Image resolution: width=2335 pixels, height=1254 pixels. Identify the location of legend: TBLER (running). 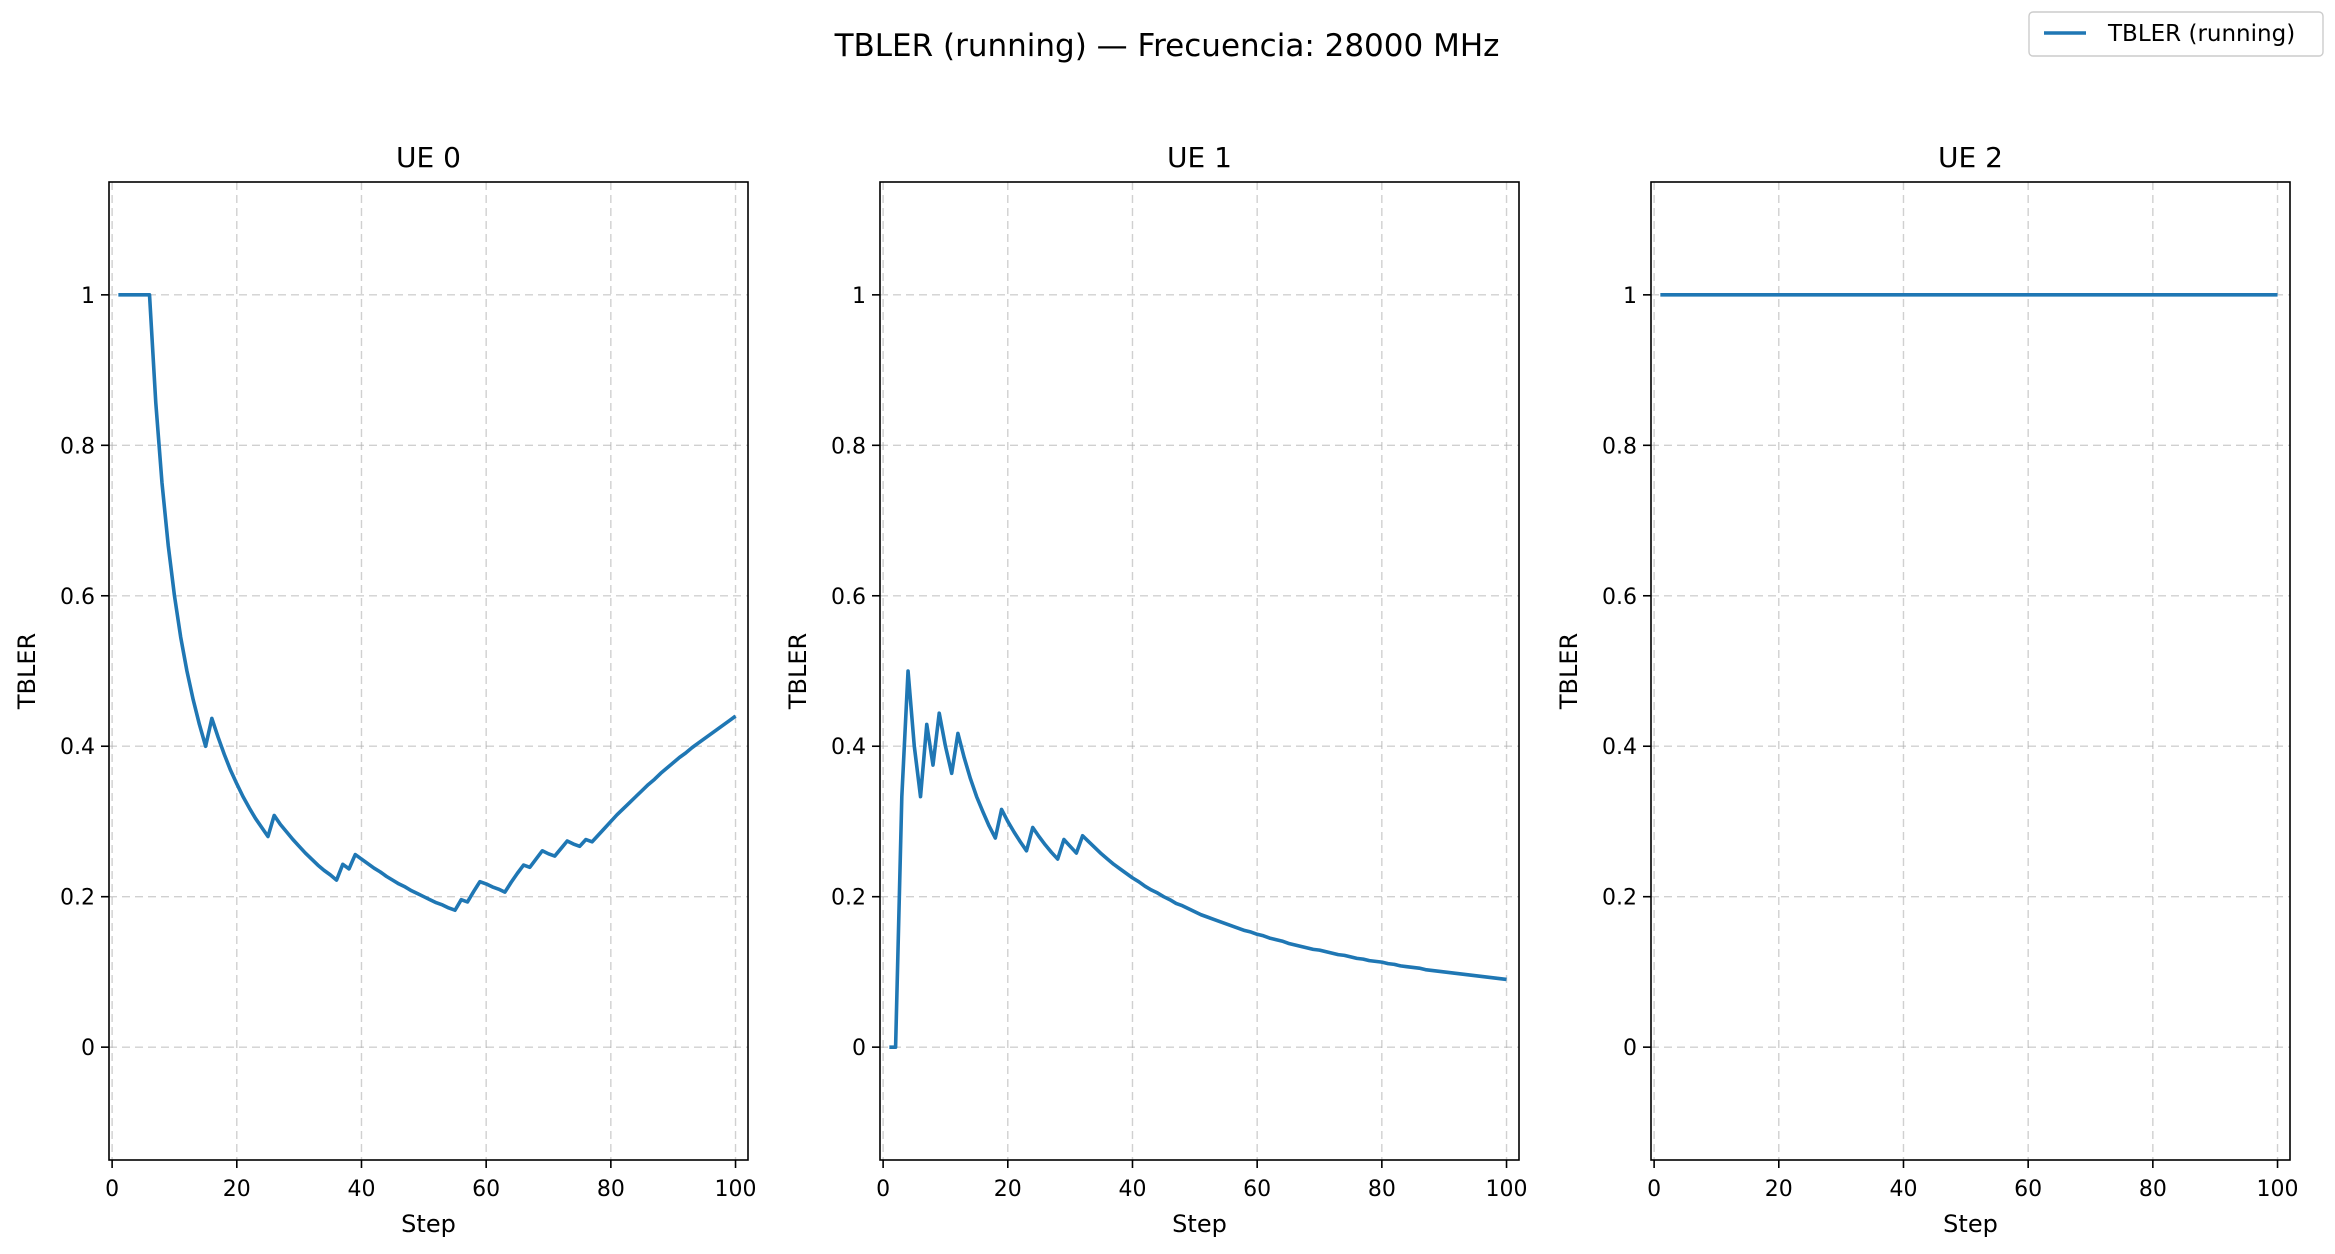
(2176, 34).